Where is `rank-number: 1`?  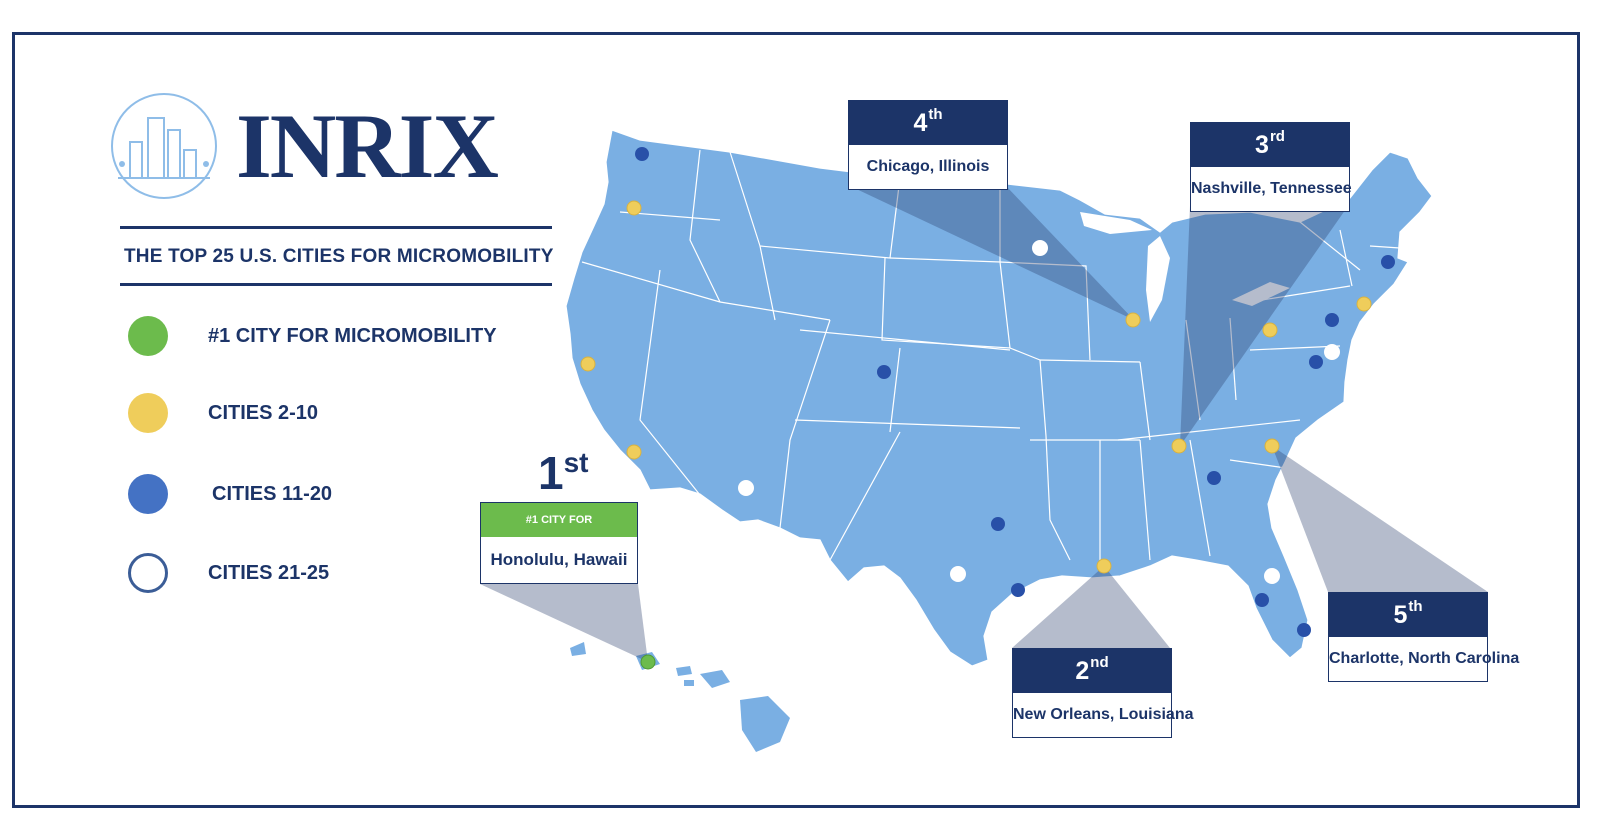 rank-number: 1 is located at coordinates (551, 473).